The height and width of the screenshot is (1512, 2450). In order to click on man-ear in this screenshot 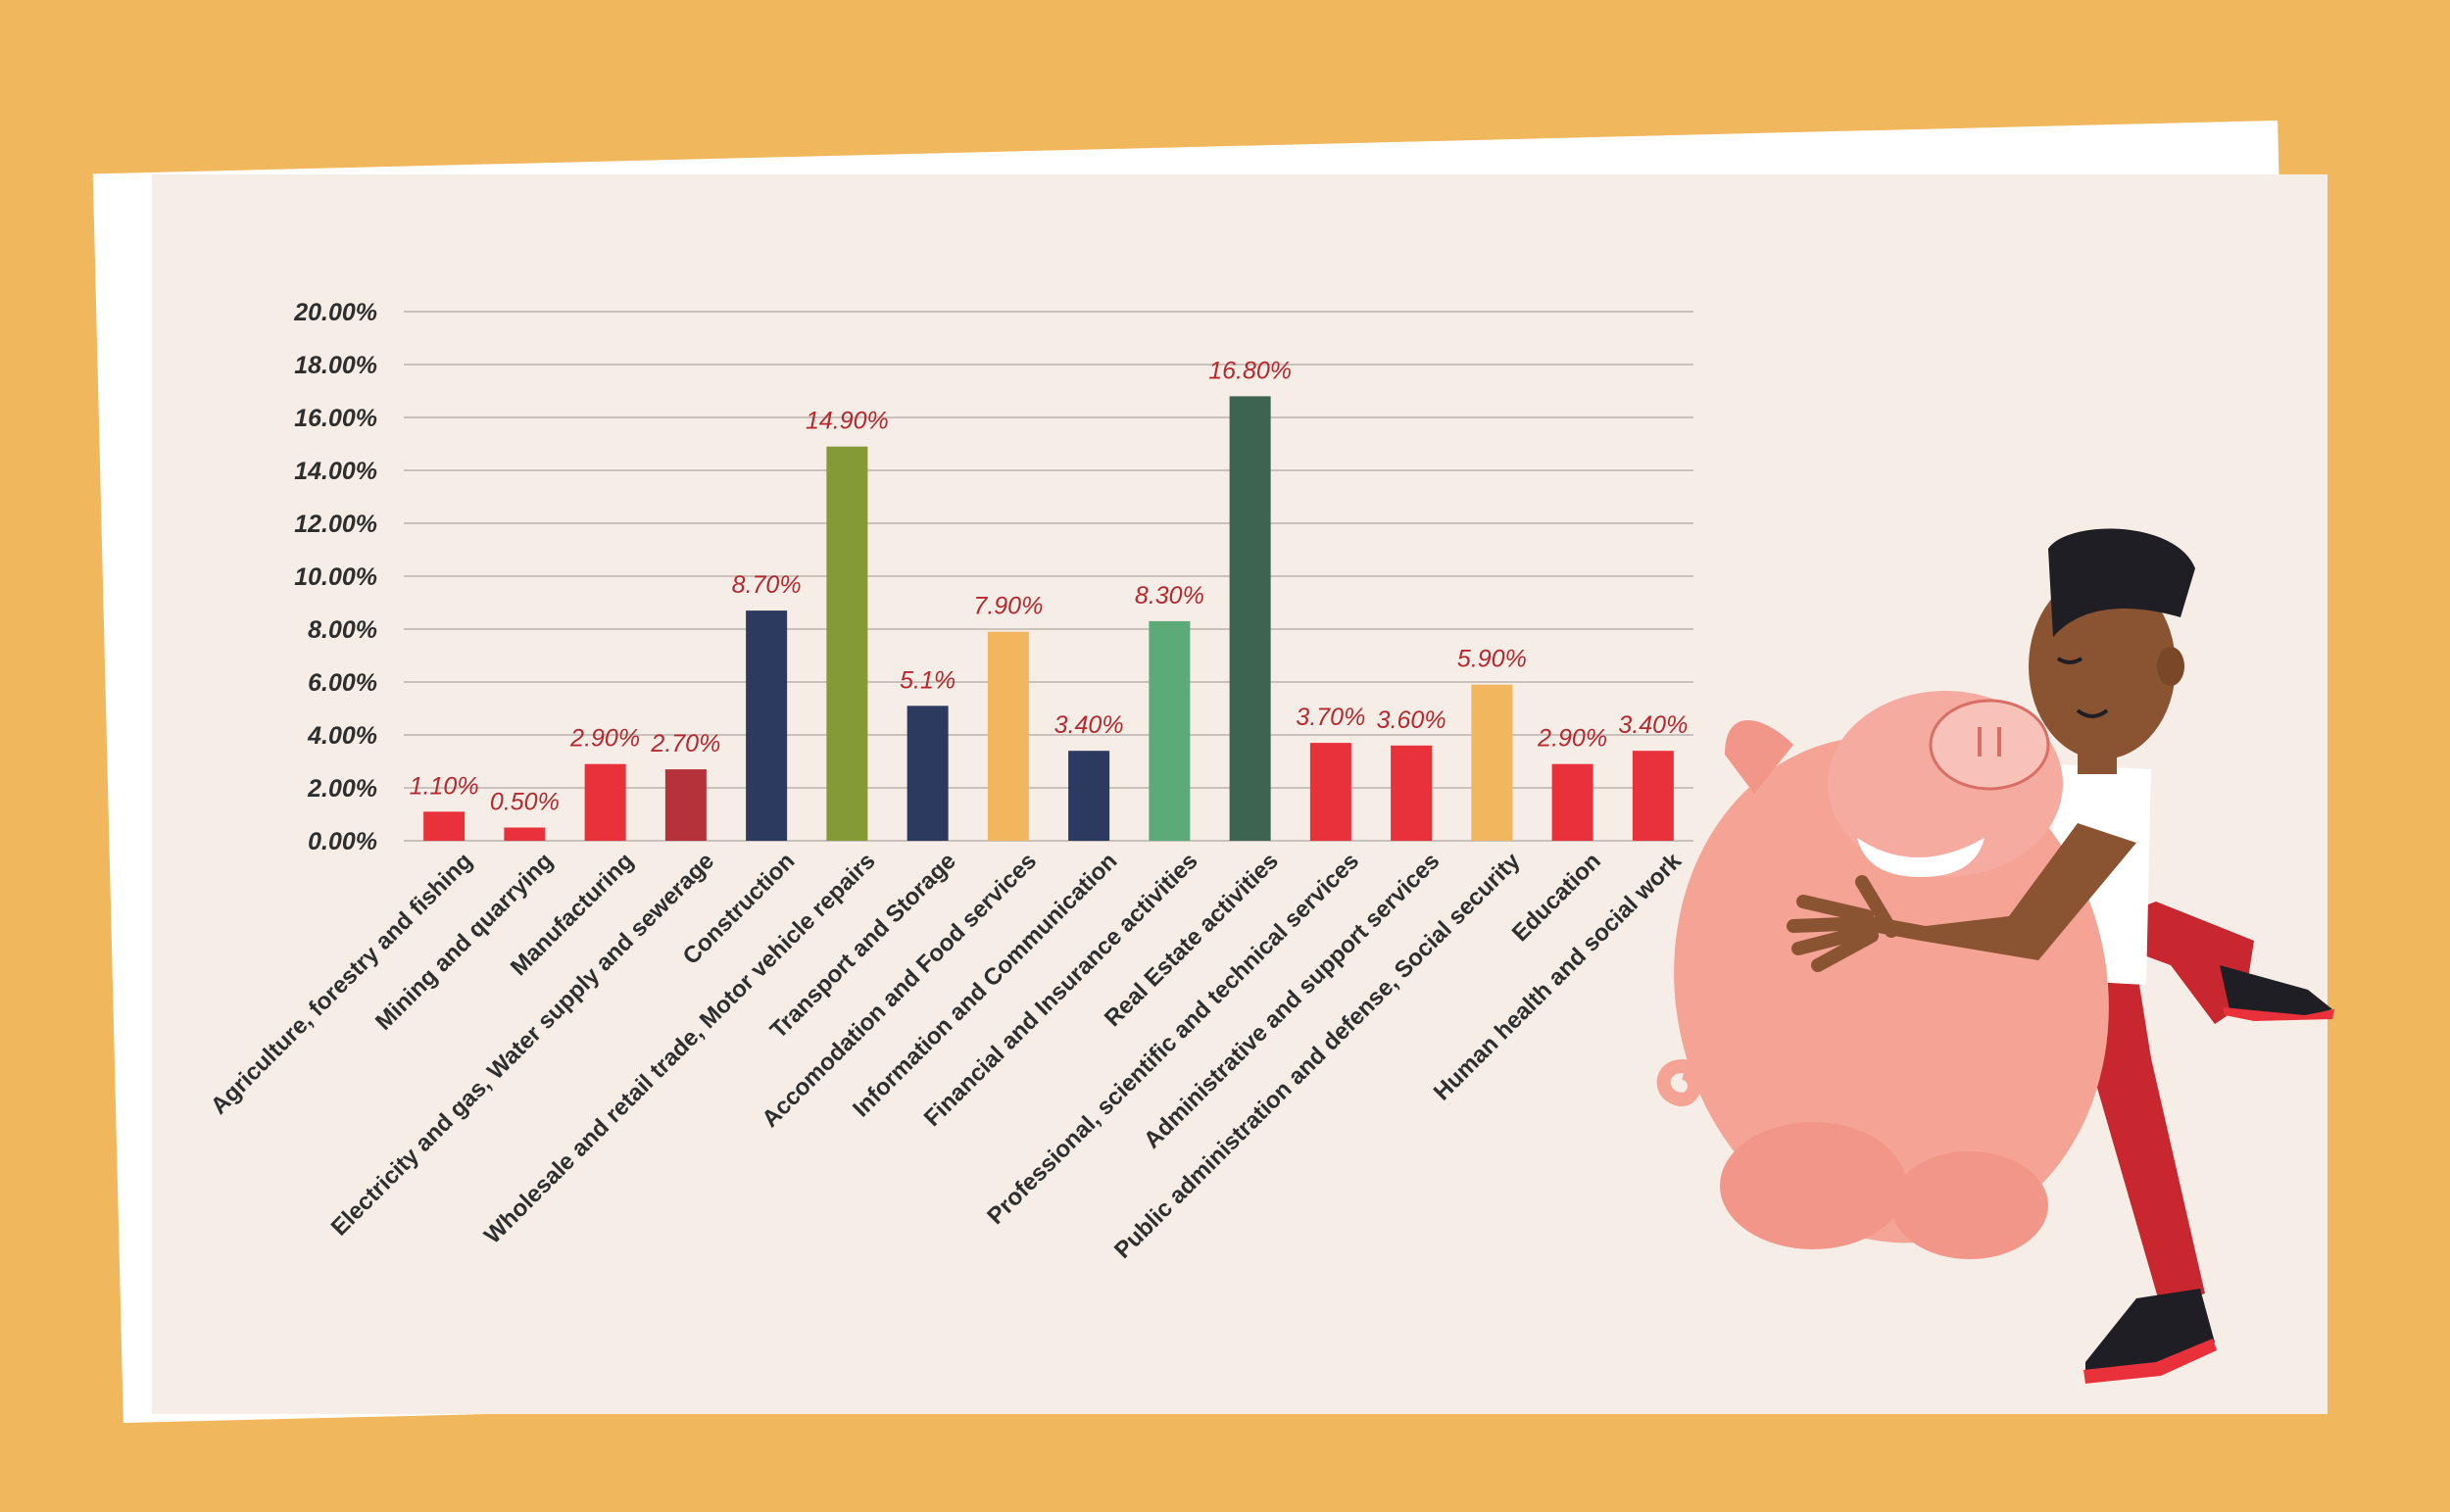, I will do `click(2170, 667)`.